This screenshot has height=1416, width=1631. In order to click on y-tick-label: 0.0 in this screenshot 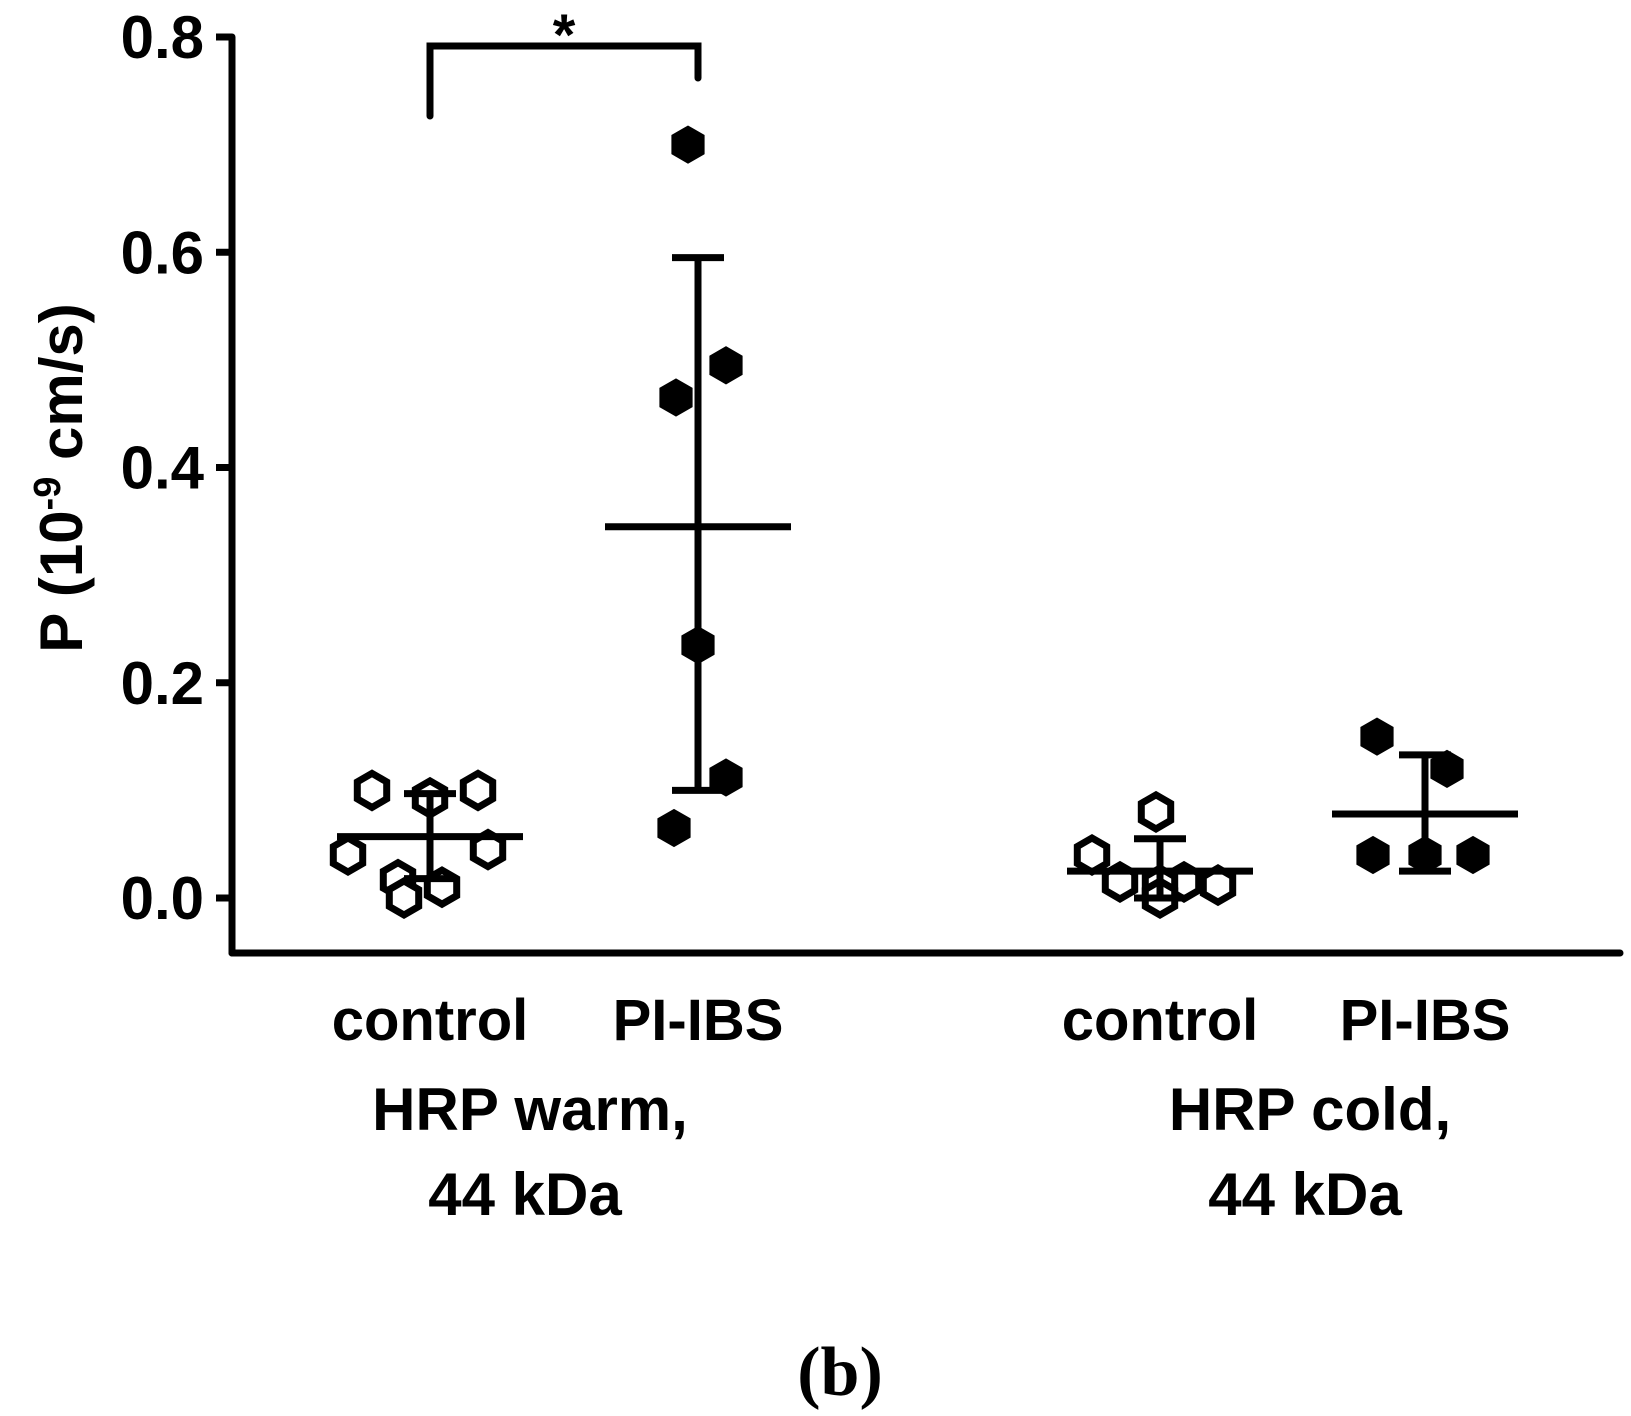, I will do `click(162, 898)`.